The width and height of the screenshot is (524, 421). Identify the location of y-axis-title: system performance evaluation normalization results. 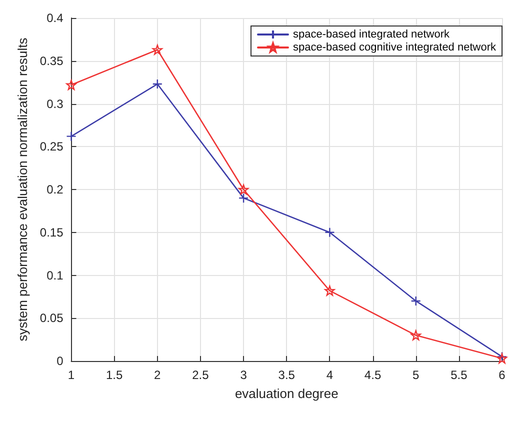
(22, 189).